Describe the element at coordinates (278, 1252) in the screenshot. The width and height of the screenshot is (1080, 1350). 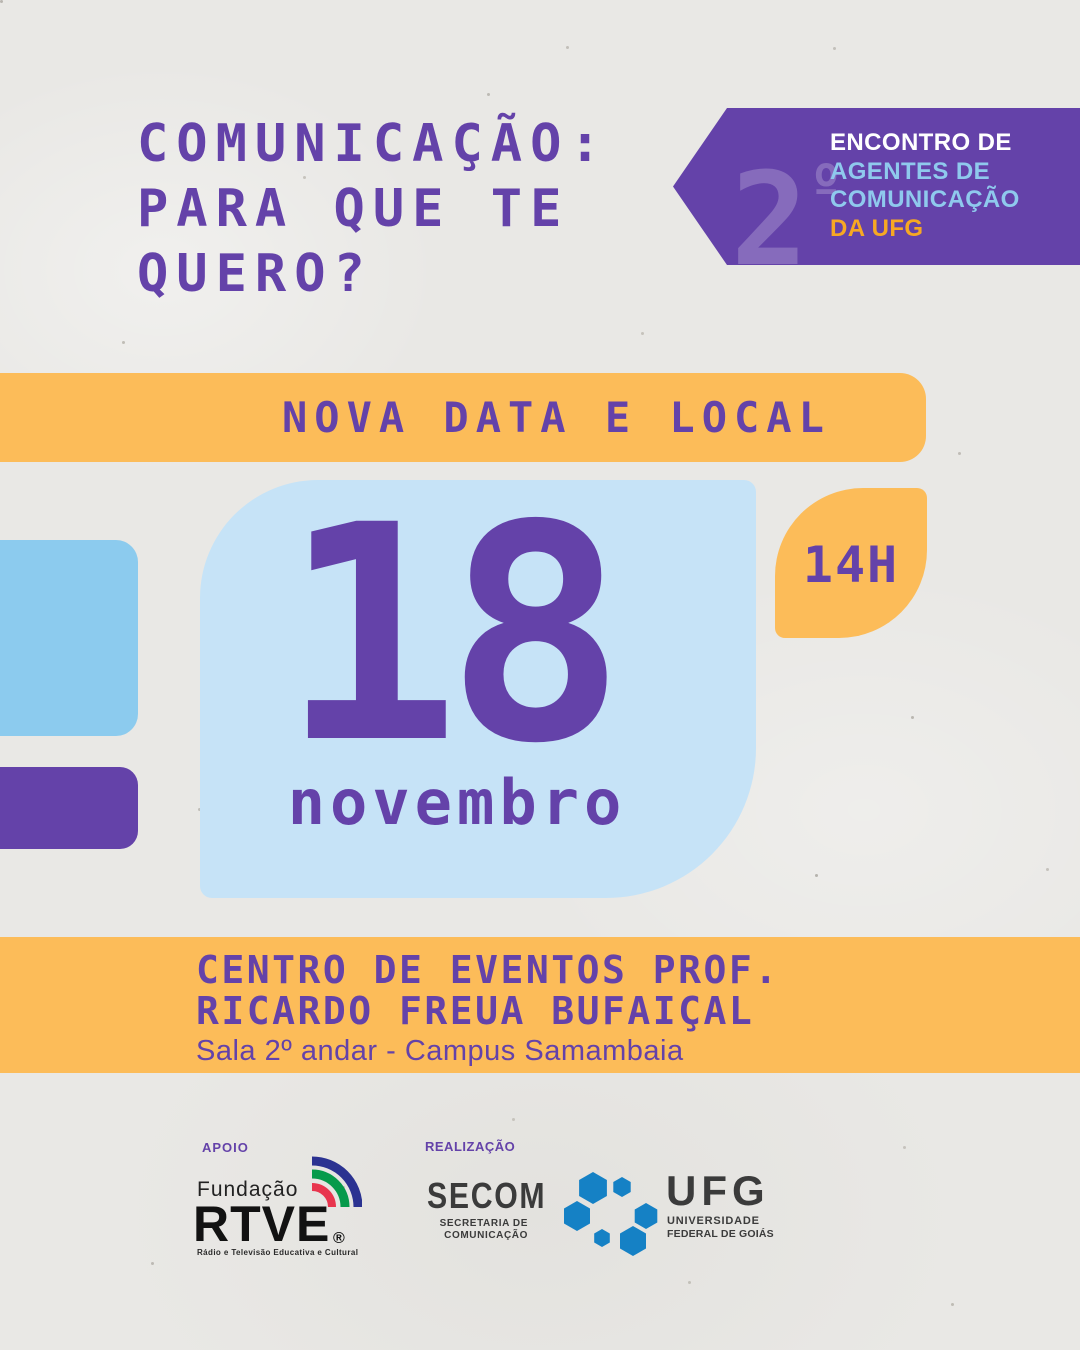
I see `rtve-logo-tagline: Rádio e Televisão Educativa e Cultural` at that location.